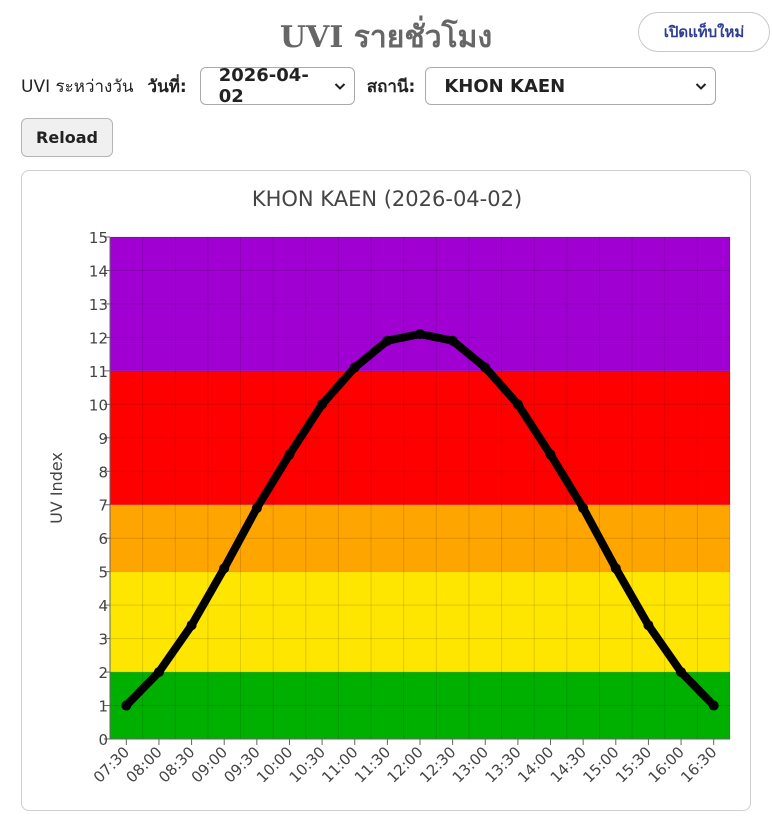  I want to click on y-axis-label: UV Index, so click(56, 488).